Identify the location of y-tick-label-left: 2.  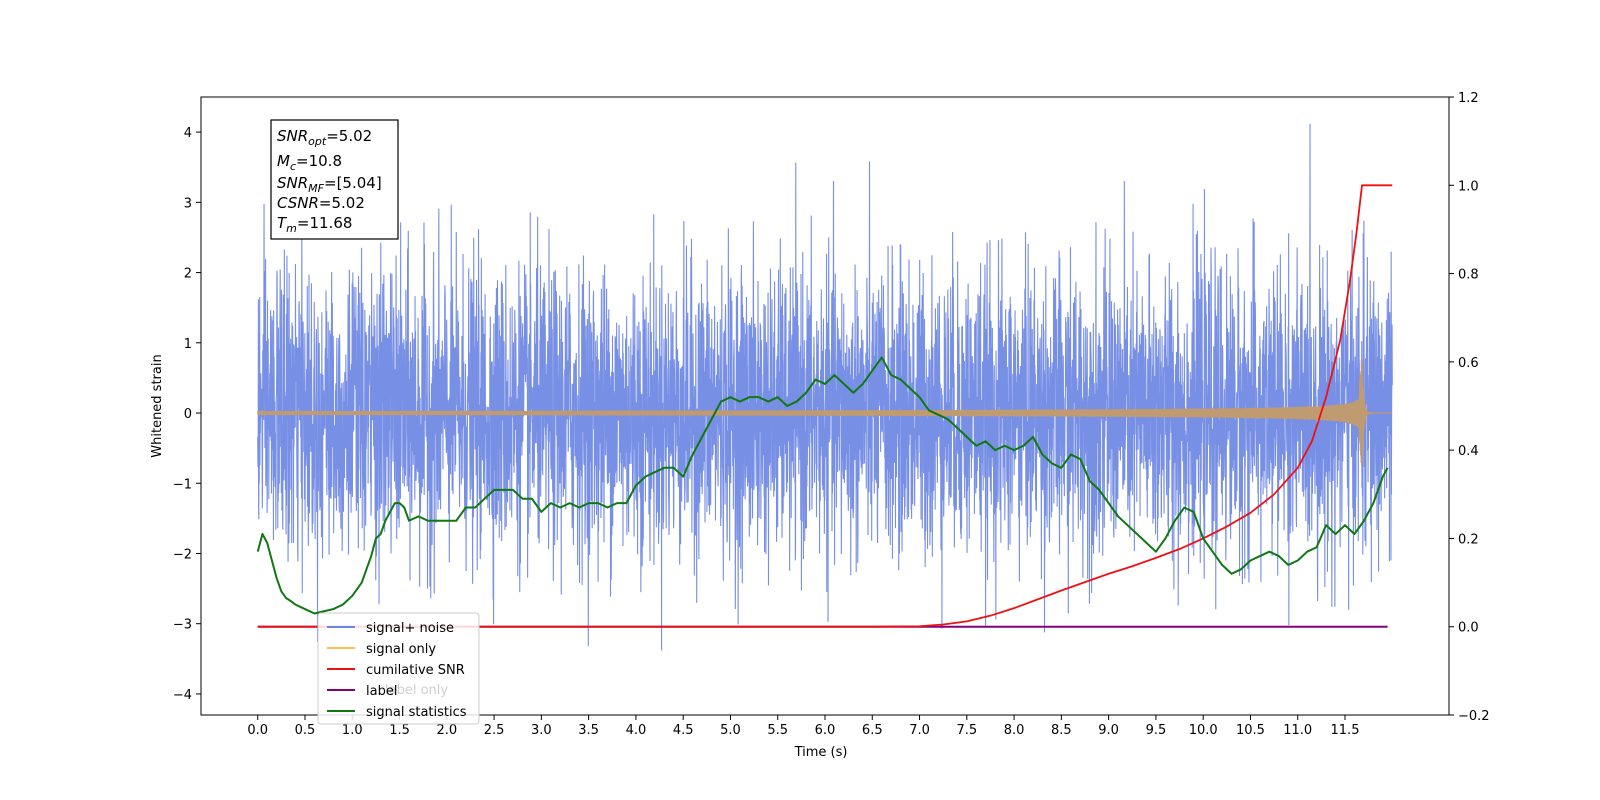
(188, 274).